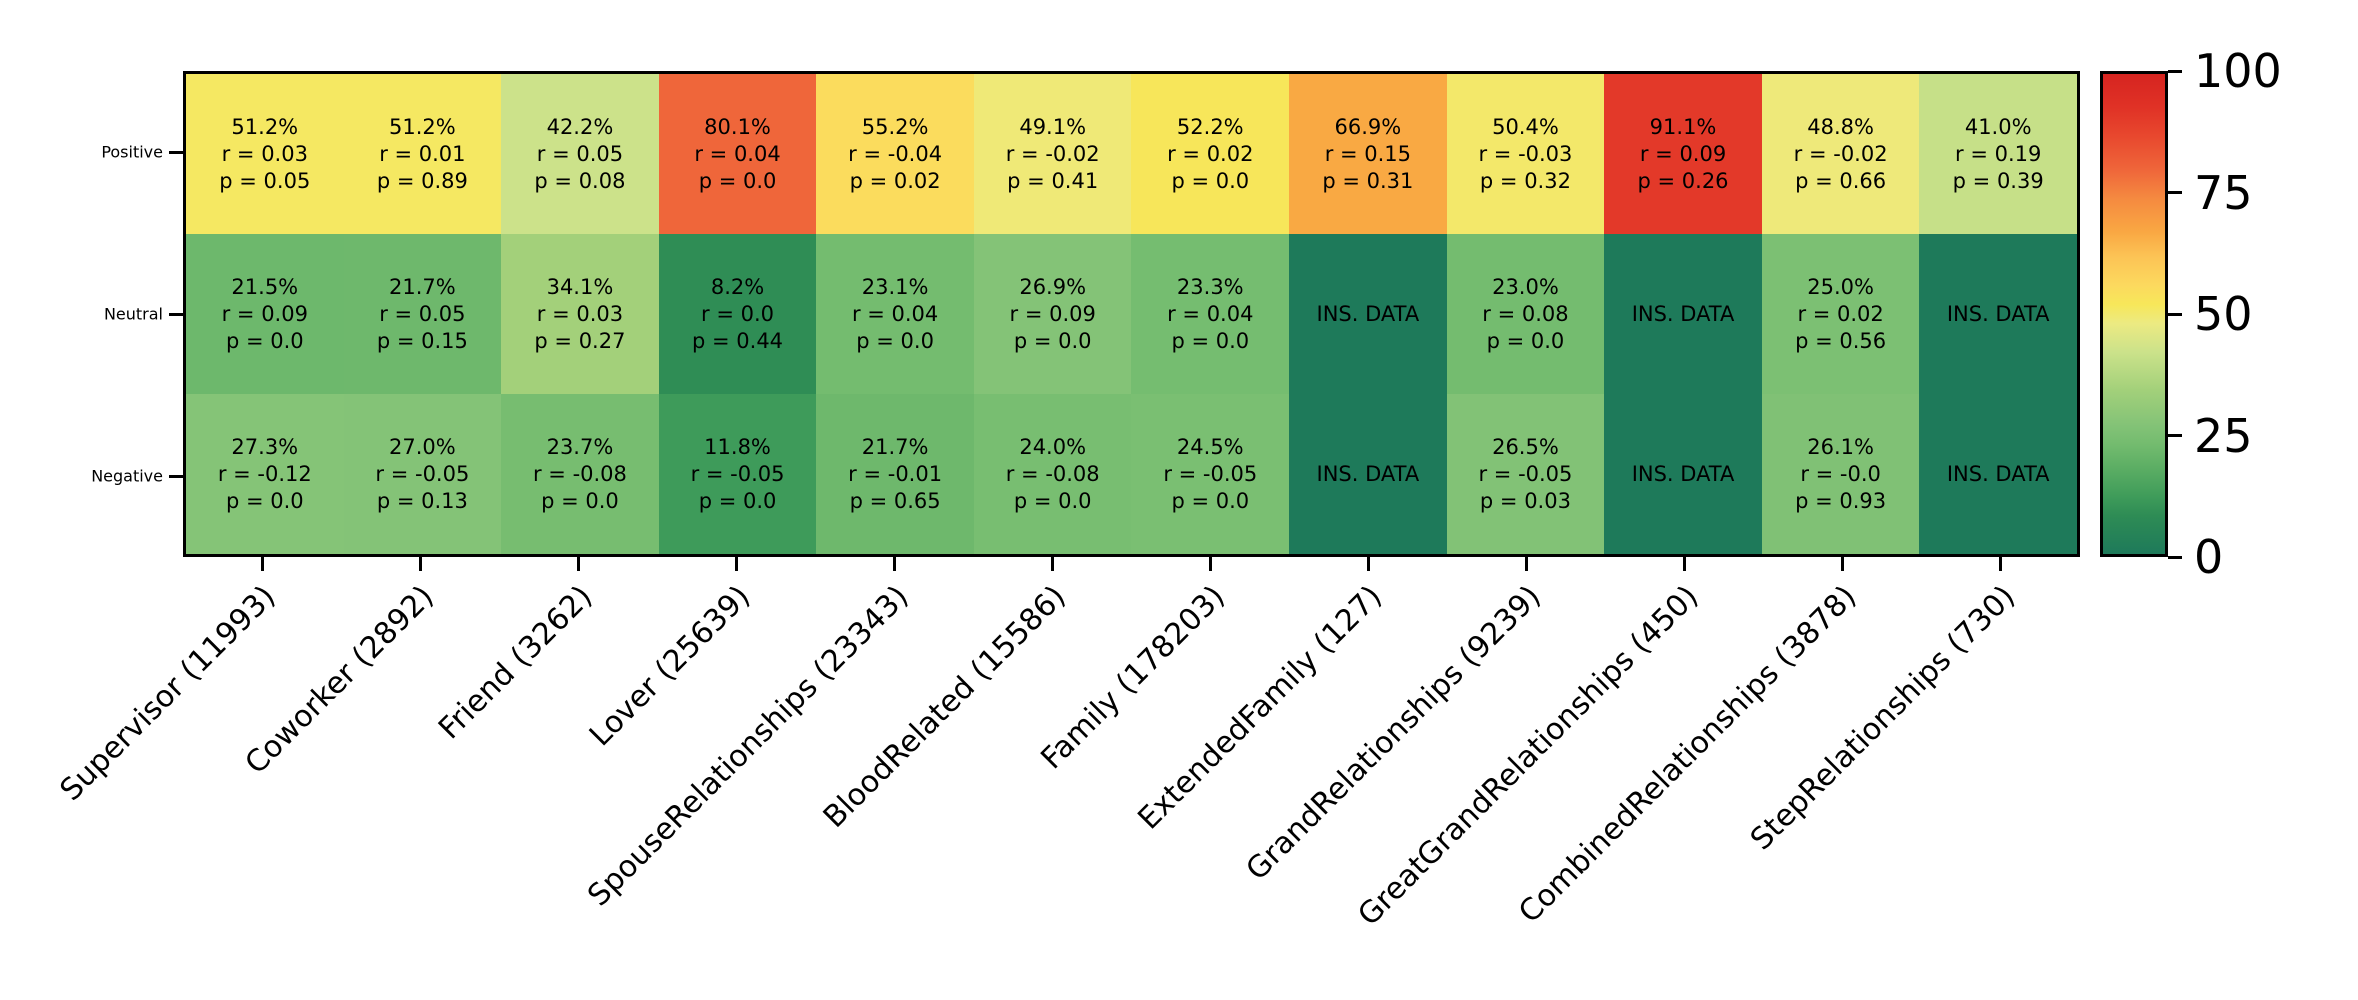 Image resolution: width=2358 pixels, height=1000 pixels. What do you see at coordinates (2223, 314) in the screenshot?
I see `colorbar-tick-label: 50` at bounding box center [2223, 314].